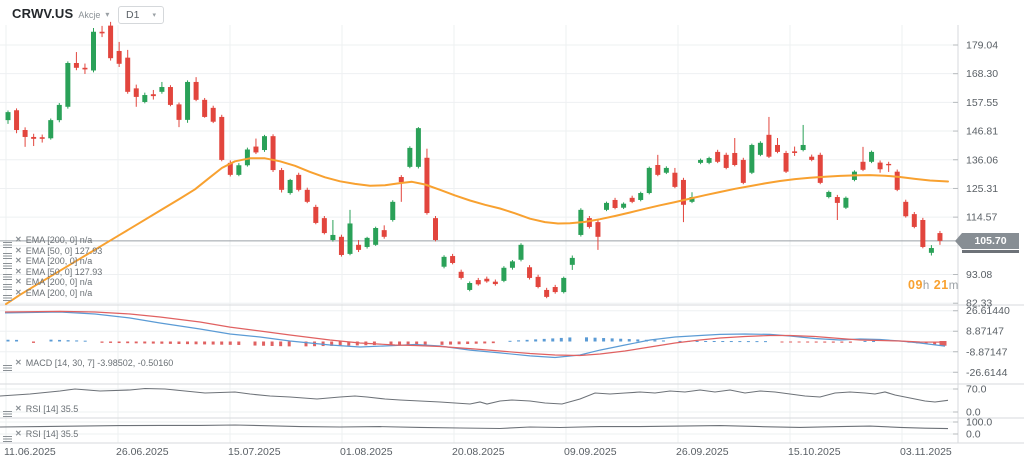  I want to click on instrument-type-label: Akcje, so click(89, 14).